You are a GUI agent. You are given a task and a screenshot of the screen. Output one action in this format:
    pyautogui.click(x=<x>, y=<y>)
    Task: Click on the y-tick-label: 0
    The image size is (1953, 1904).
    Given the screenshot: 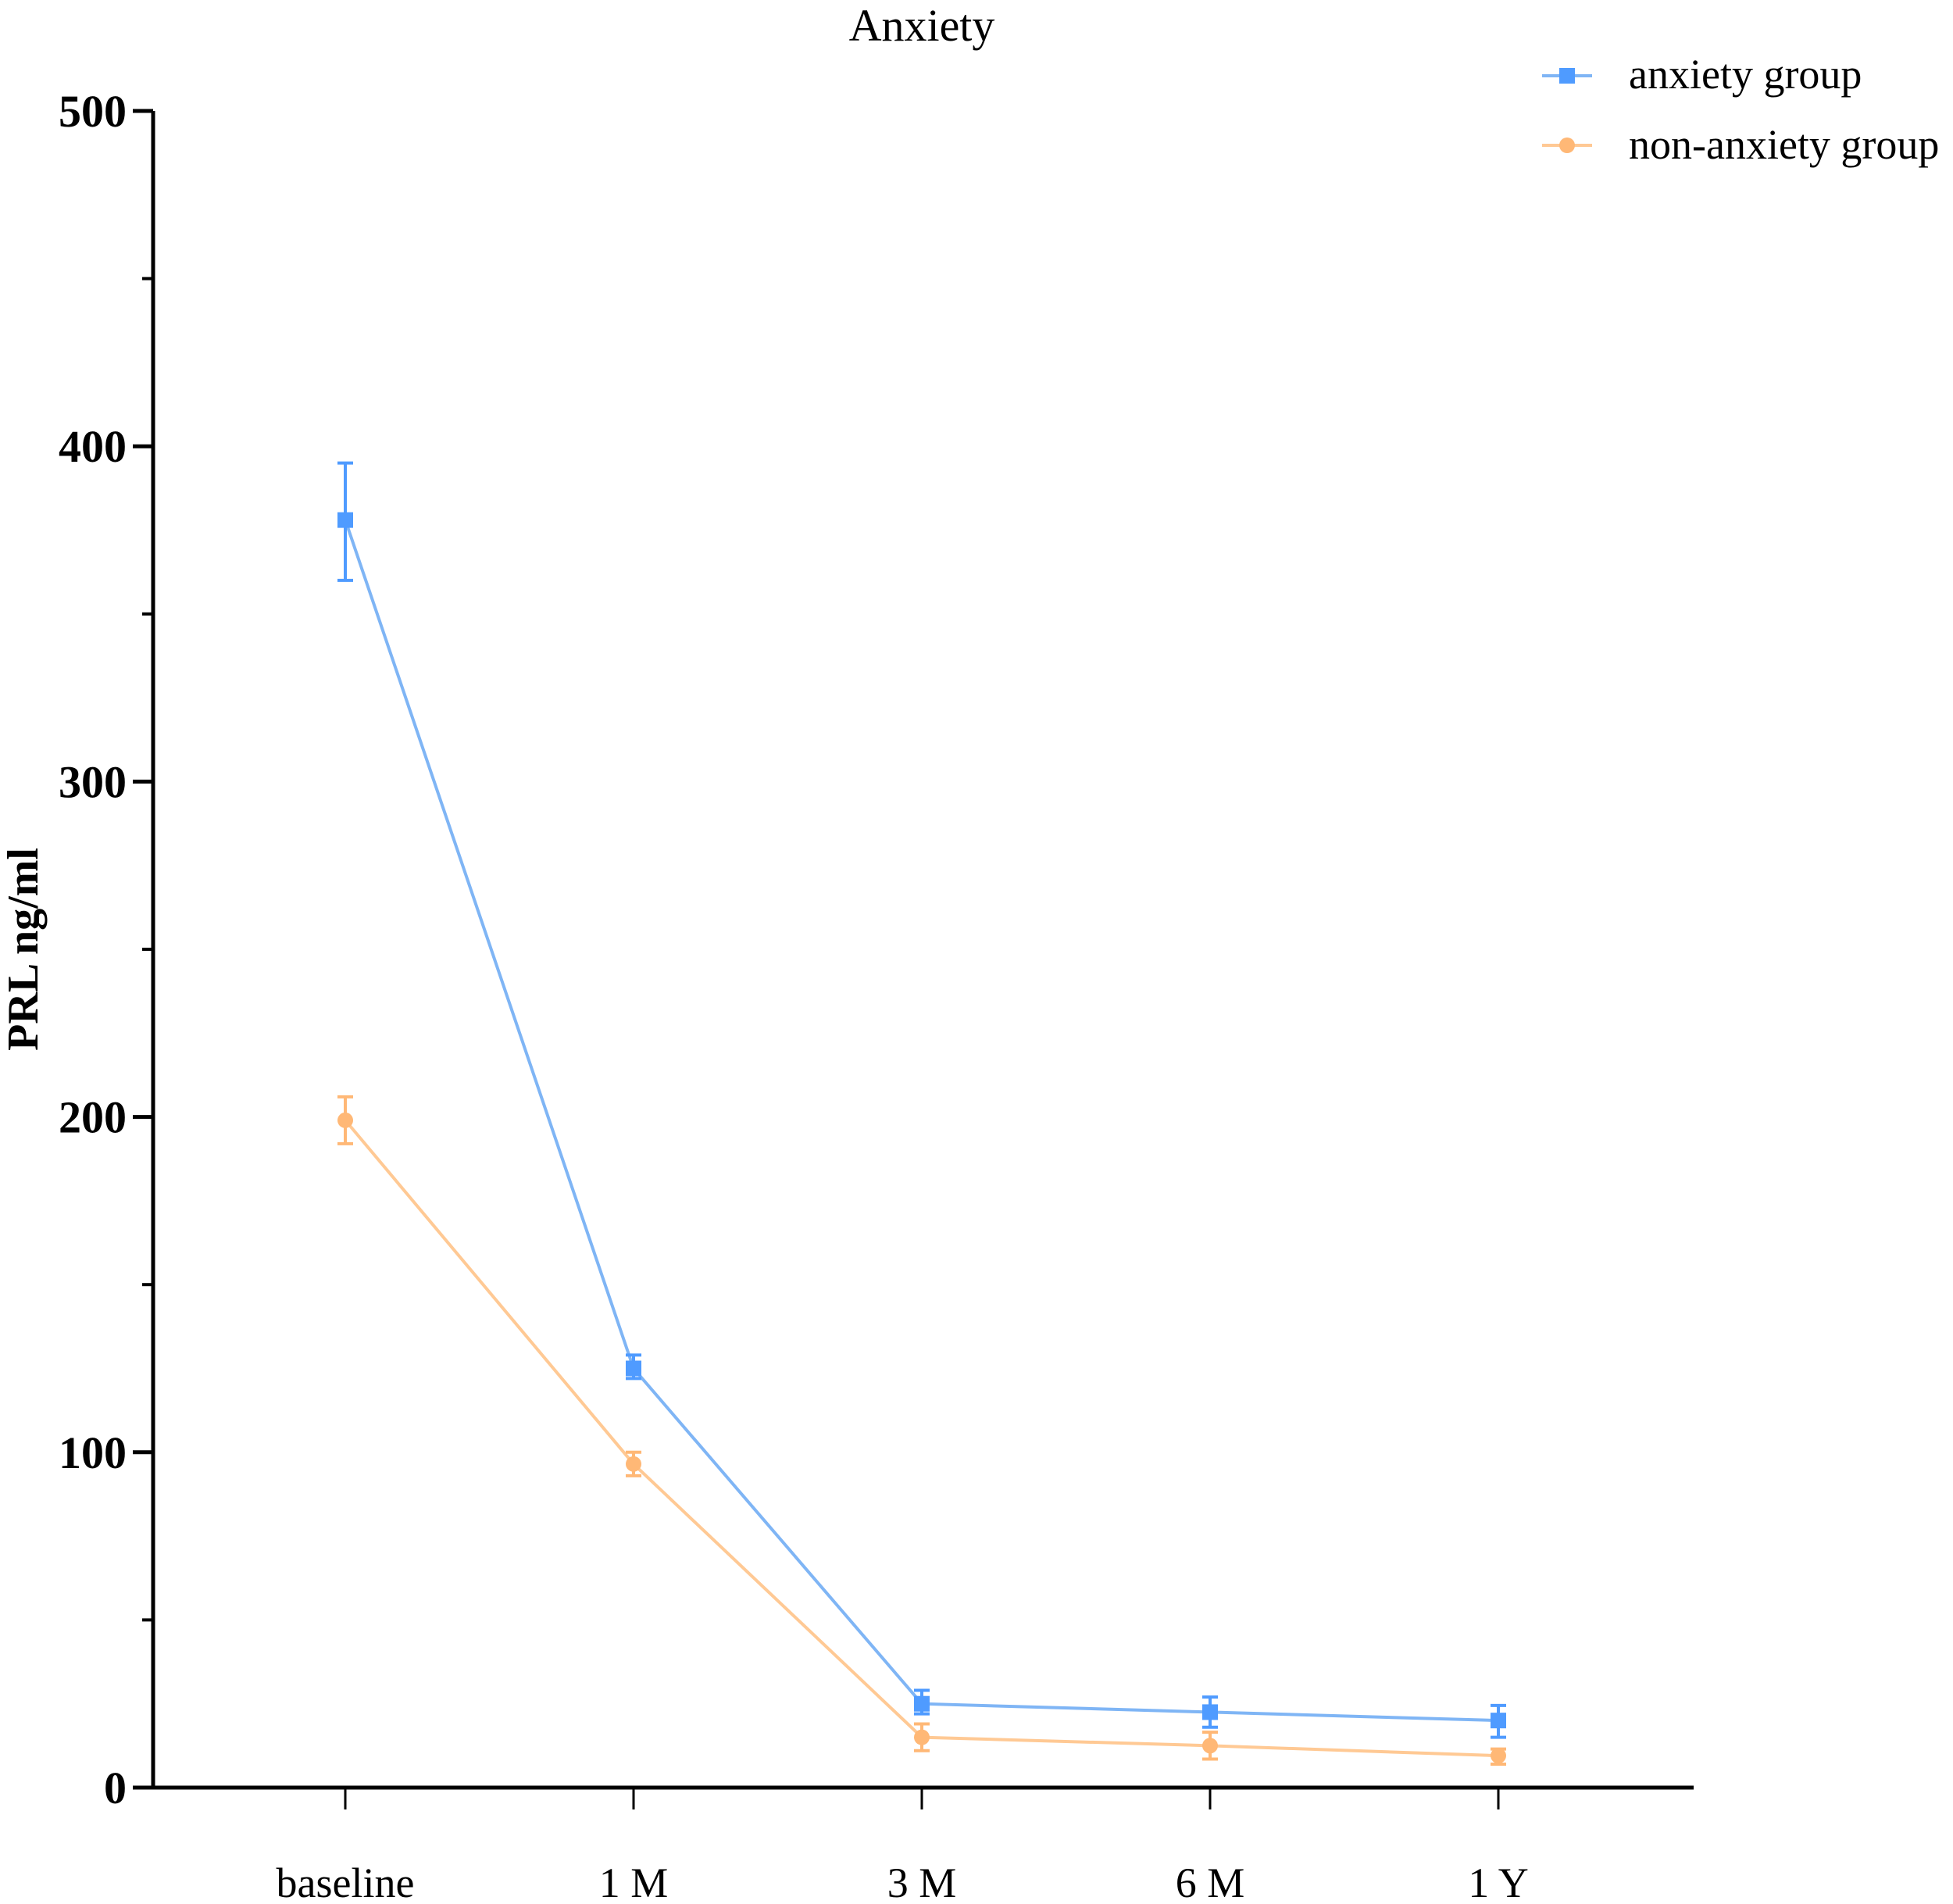 What is the action you would take?
    pyautogui.click(x=115, y=1788)
    